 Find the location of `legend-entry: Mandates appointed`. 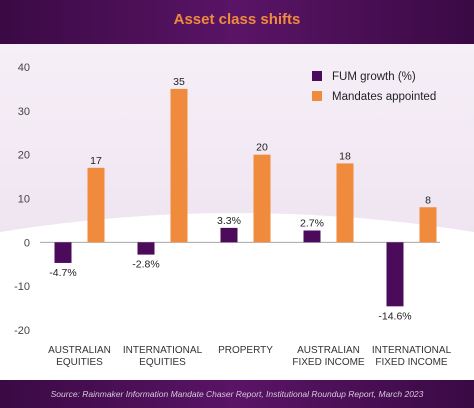

legend-entry: Mandates appointed is located at coordinates (384, 97).